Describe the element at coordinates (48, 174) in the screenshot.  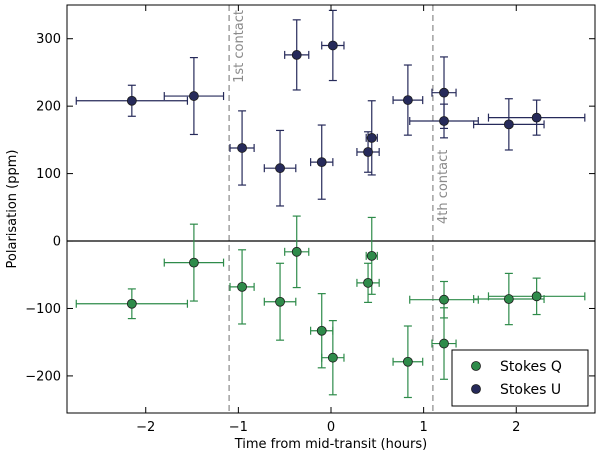
I see `y-tick-label: 100` at that location.